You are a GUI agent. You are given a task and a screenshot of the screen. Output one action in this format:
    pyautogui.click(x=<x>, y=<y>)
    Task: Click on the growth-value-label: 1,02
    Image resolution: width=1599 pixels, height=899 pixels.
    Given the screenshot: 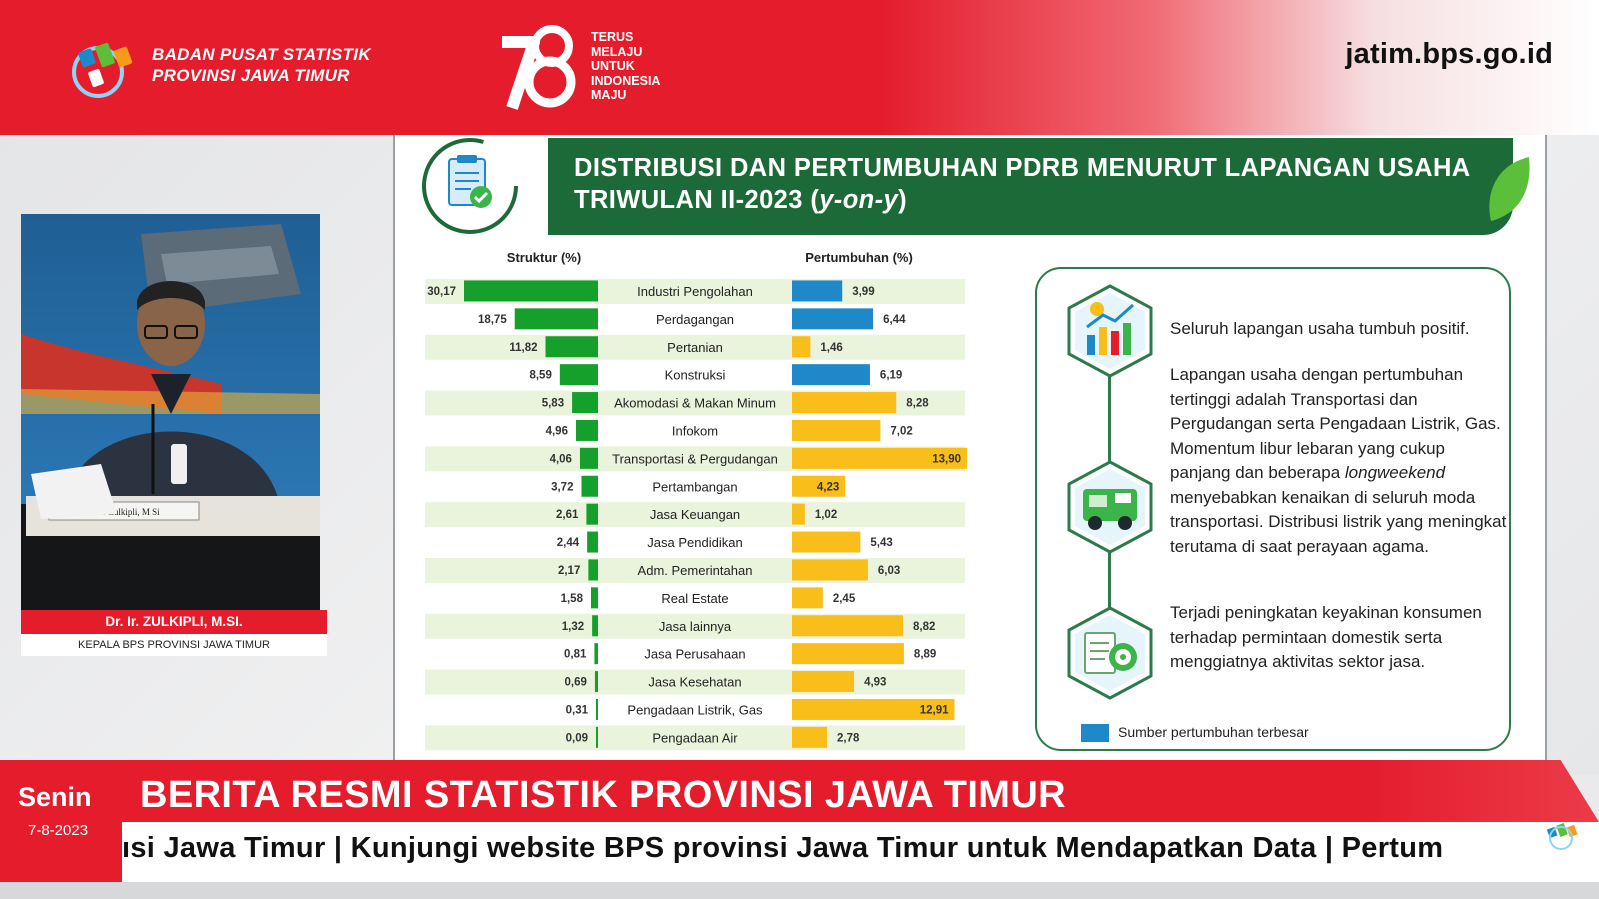 What is the action you would take?
    pyautogui.click(x=826, y=515)
    